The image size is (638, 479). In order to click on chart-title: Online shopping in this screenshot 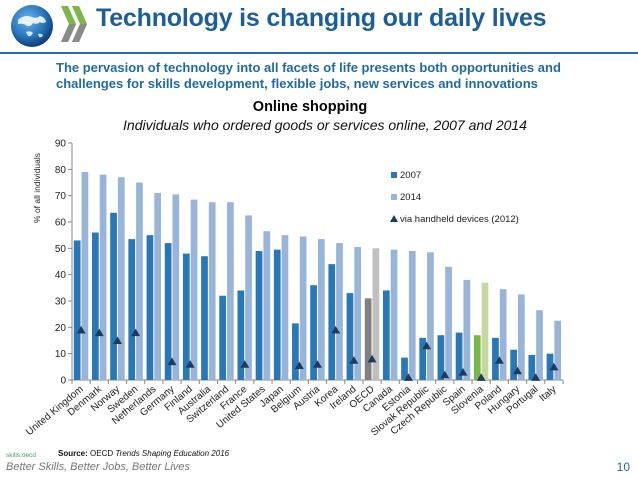, I will do `click(310, 107)`.